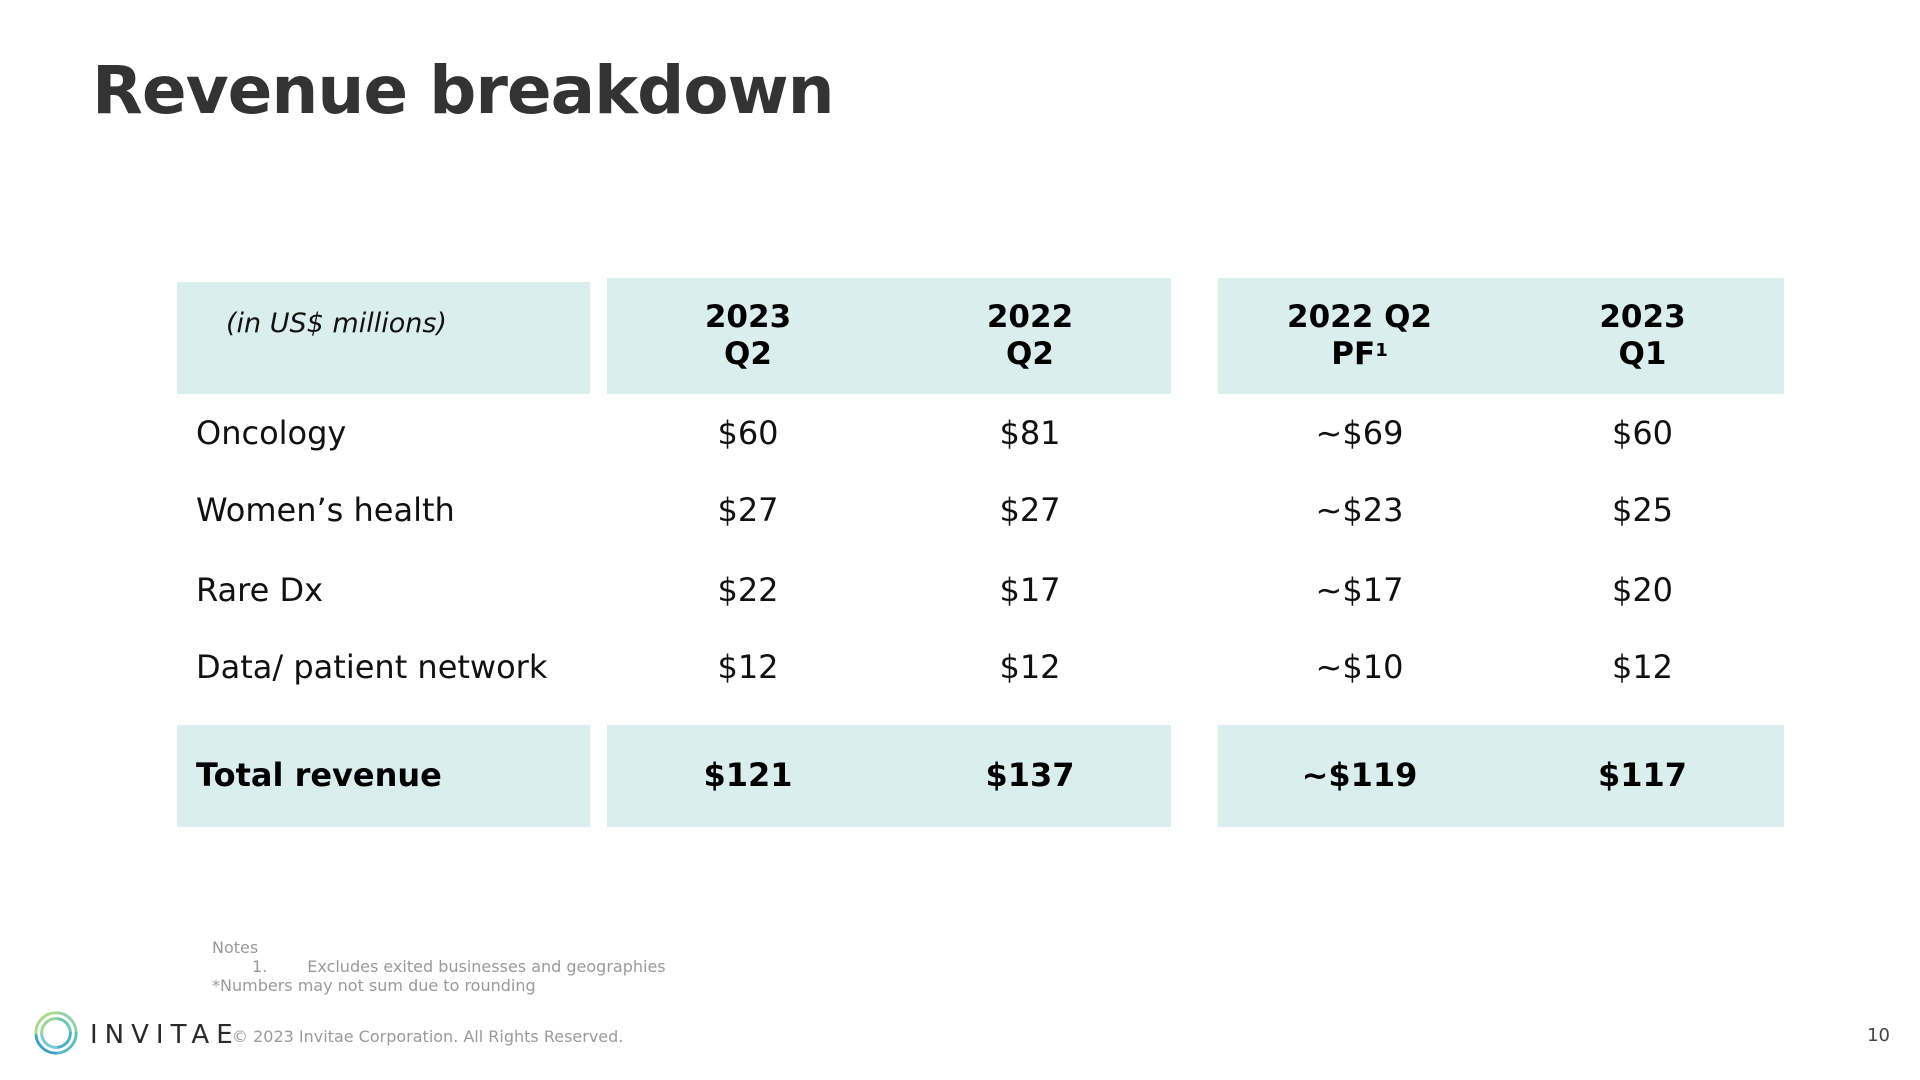  I want to click on table-cell: $22, so click(748, 590).